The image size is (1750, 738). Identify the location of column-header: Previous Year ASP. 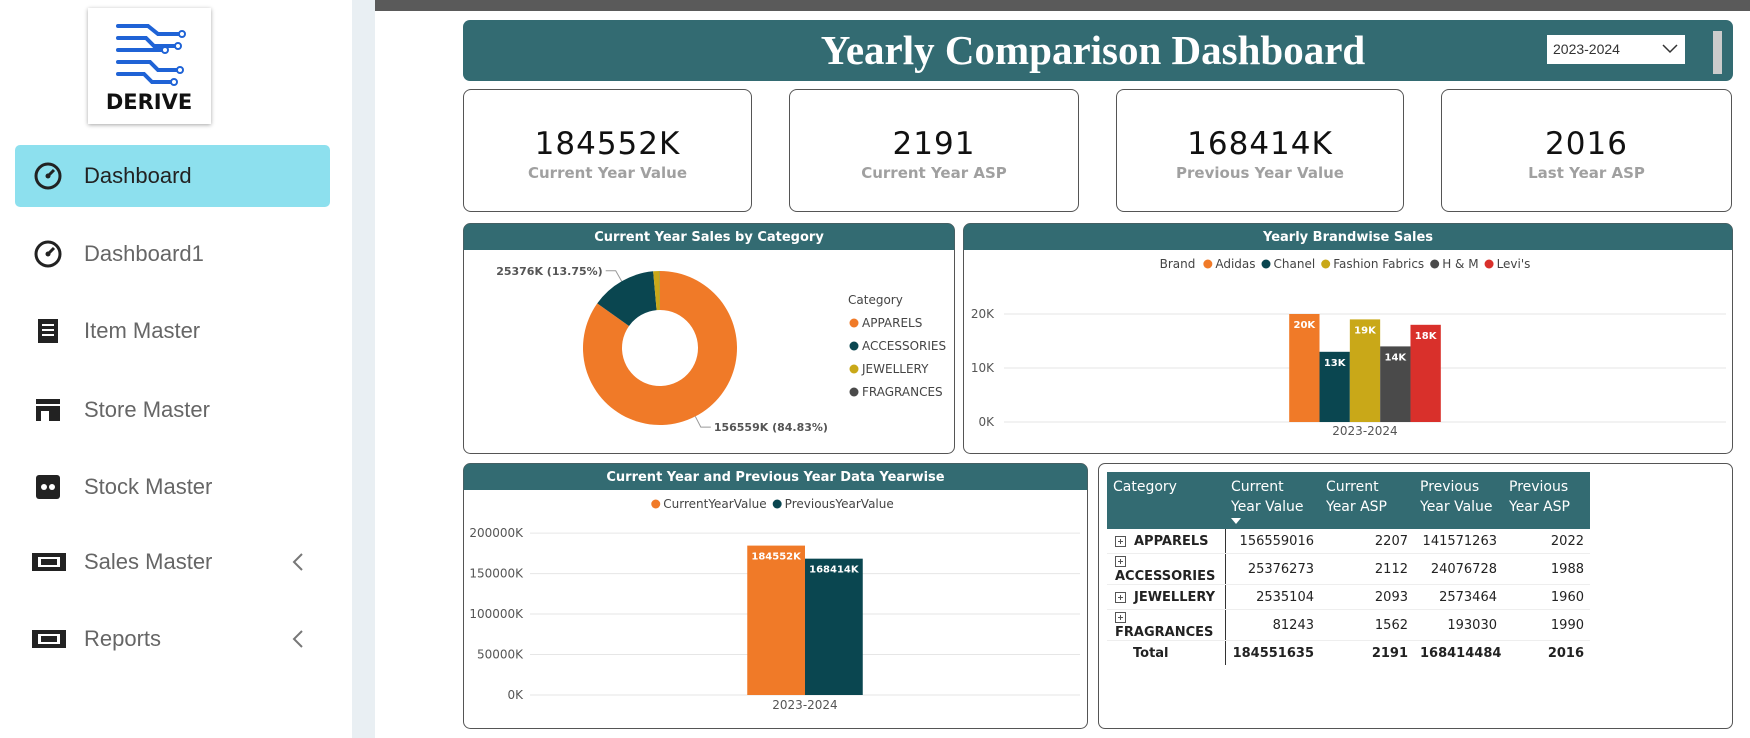
(1546, 500).